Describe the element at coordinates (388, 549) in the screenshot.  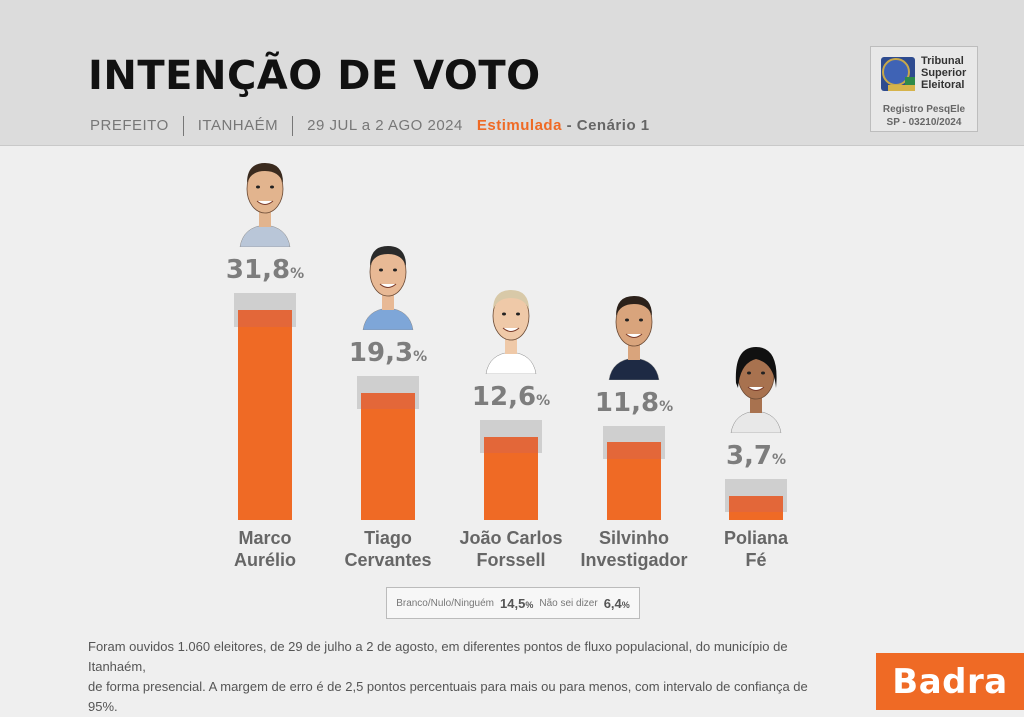
I see `category-label: Tiago Cervantes` at that location.